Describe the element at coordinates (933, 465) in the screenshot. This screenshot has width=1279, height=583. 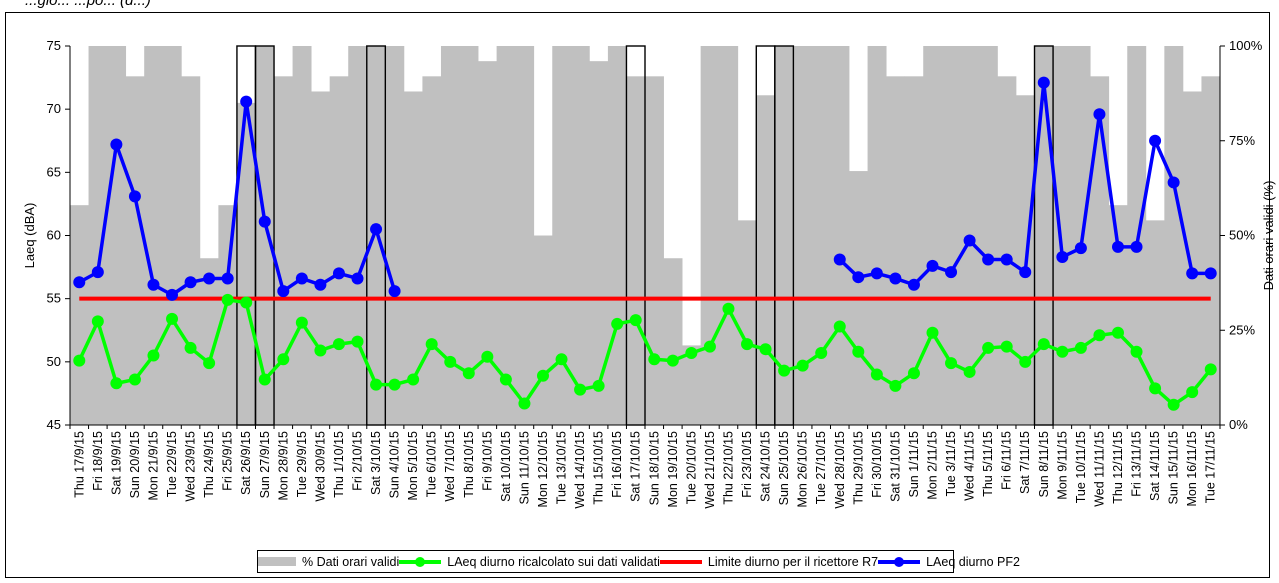
I see `x-tick-label: Mon 2/11/15` at that location.